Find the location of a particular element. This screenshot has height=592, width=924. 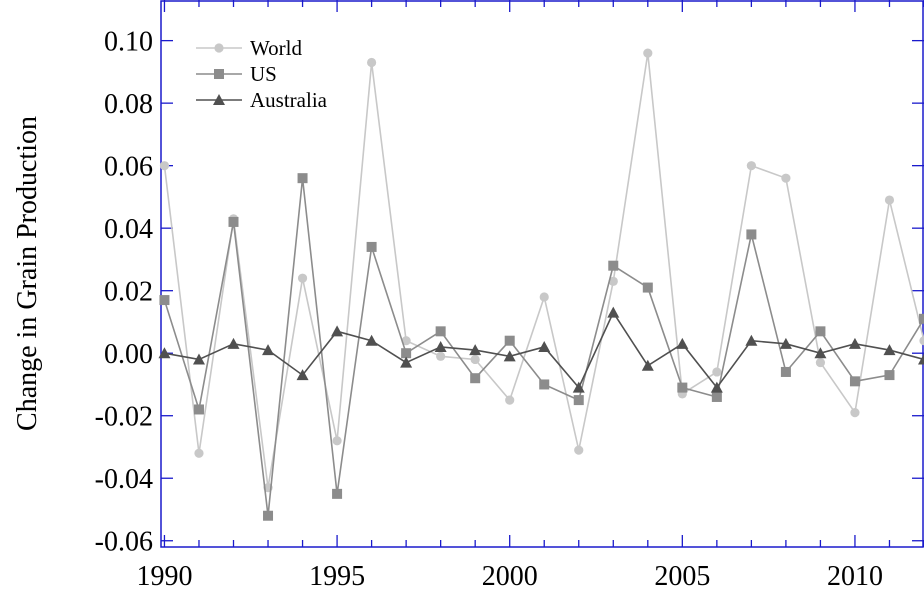

legend-marker-australia is located at coordinates (219, 99).